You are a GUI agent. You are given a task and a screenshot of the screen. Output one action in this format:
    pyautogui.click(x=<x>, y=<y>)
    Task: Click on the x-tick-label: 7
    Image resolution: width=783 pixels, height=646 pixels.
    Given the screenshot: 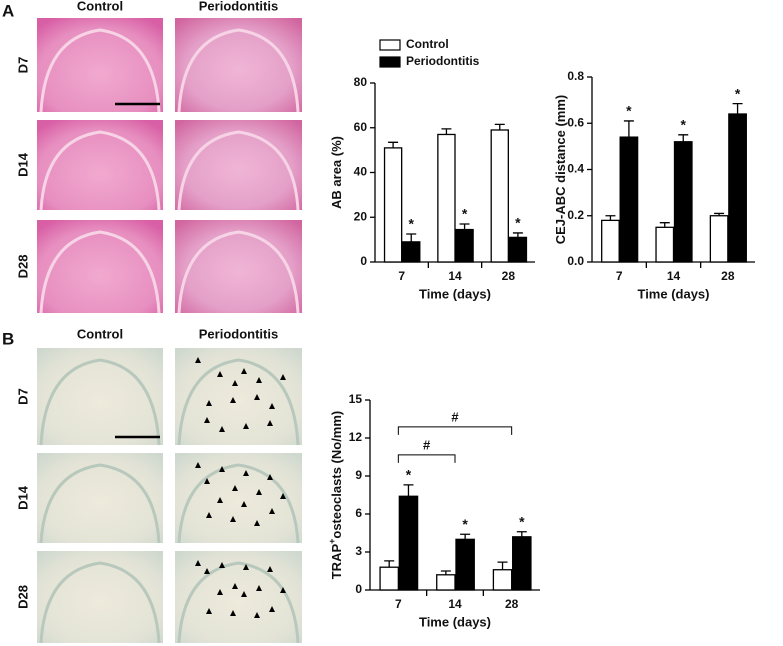 What is the action you would take?
    pyautogui.click(x=398, y=604)
    